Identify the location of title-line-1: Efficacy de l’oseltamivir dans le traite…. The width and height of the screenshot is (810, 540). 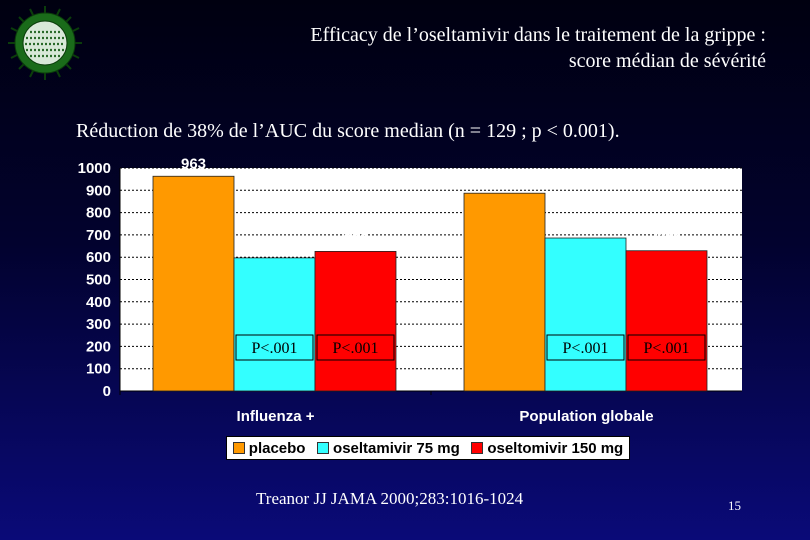
(538, 35).